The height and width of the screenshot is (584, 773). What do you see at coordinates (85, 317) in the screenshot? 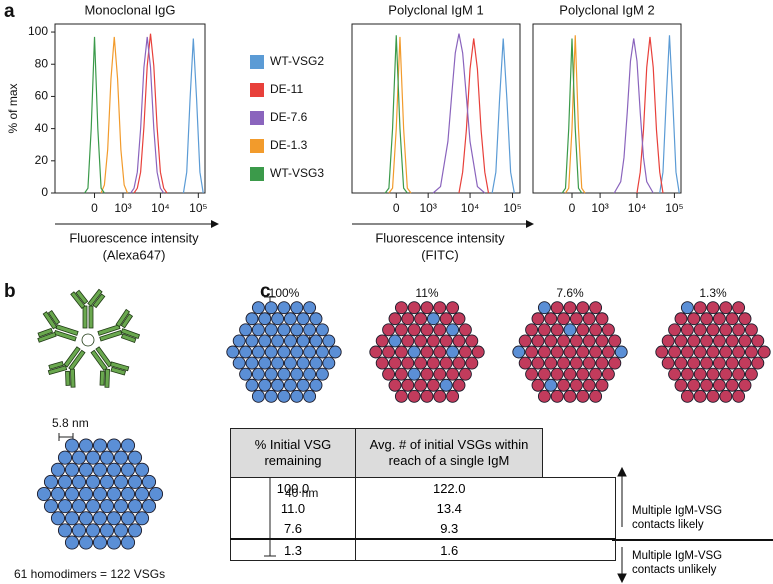
I see `fc-chain` at bounding box center [85, 317].